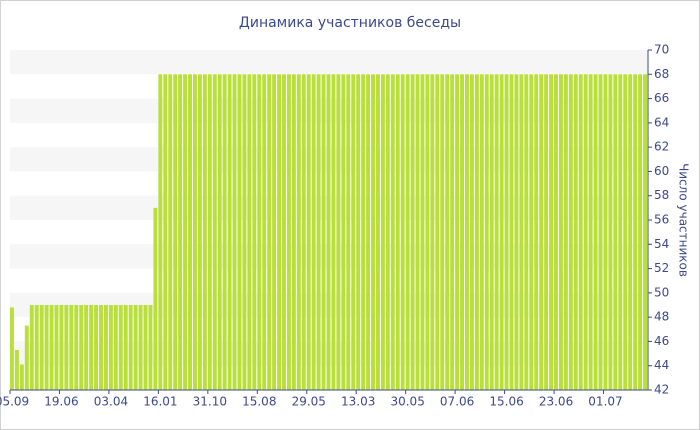 The height and width of the screenshot is (430, 700). Describe the element at coordinates (259, 402) in the screenshot. I see `x-tick-label: 15.08` at that location.